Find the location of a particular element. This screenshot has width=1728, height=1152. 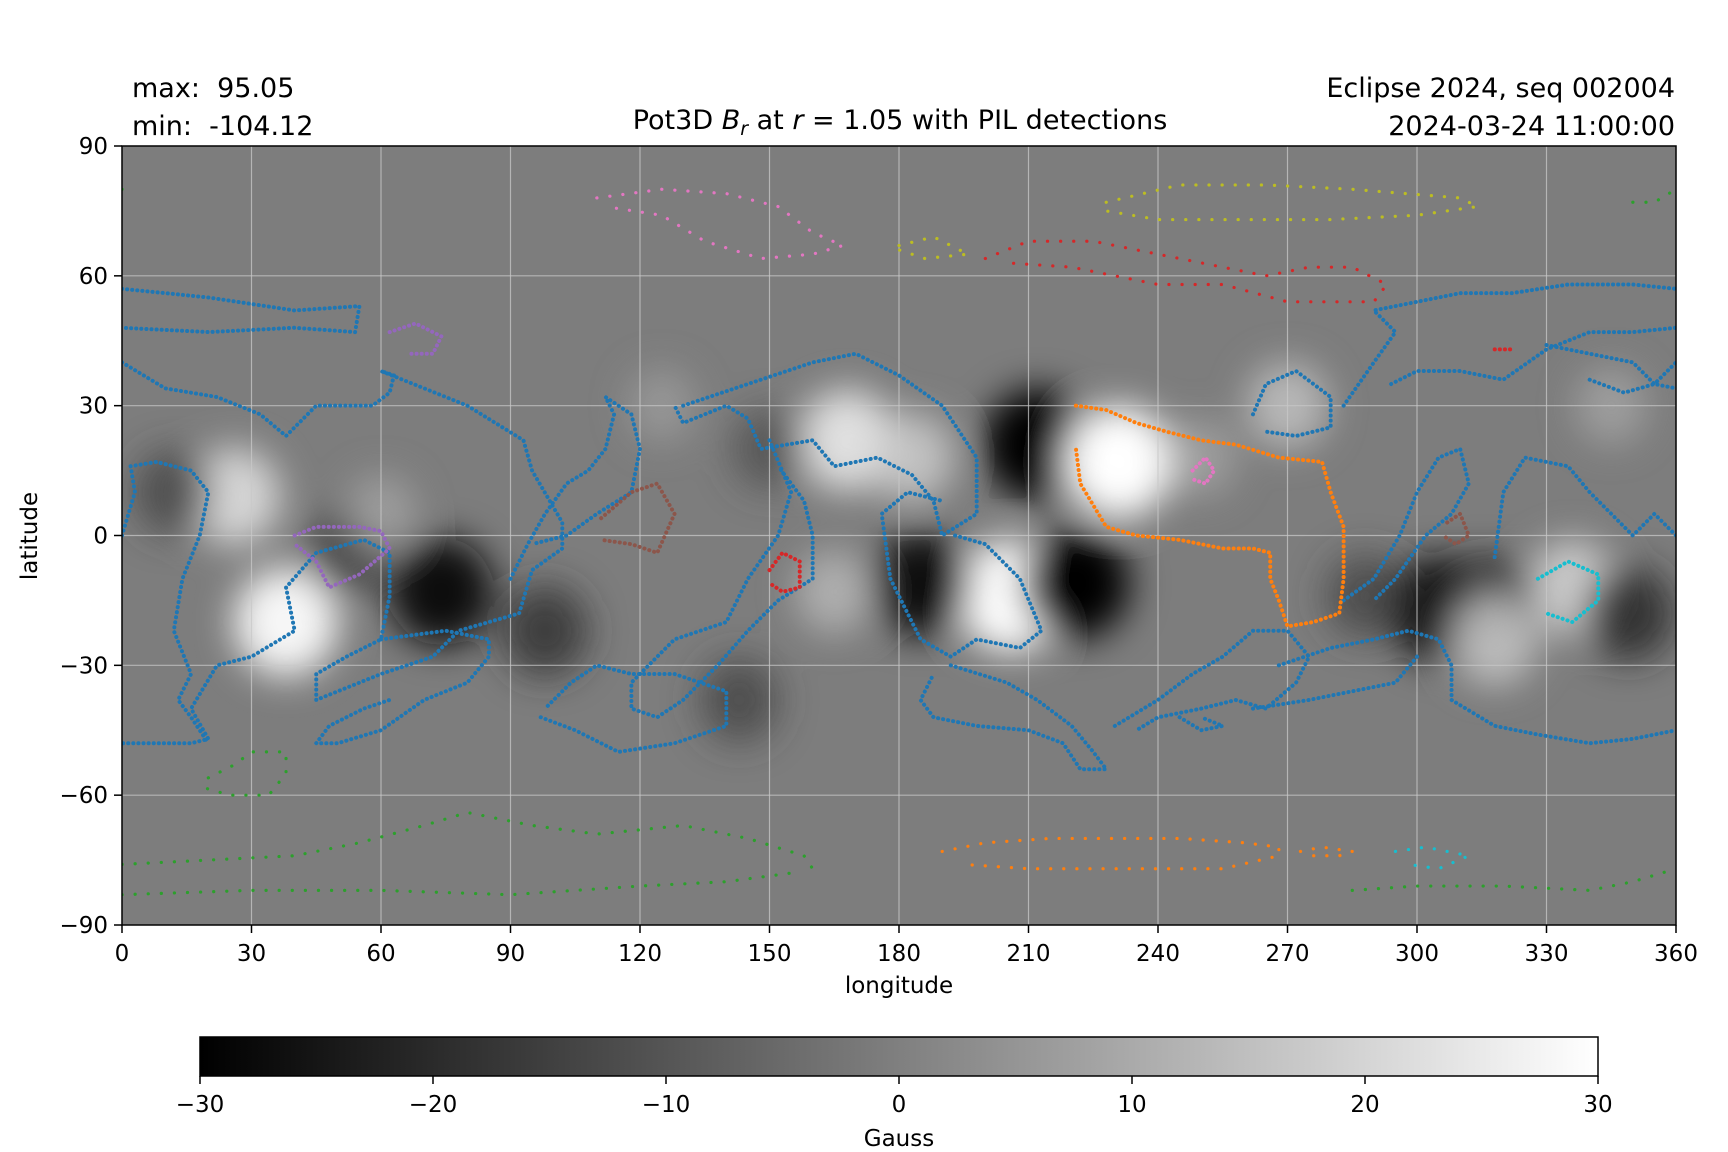

x-tick-label: 60 is located at coordinates (380, 954).